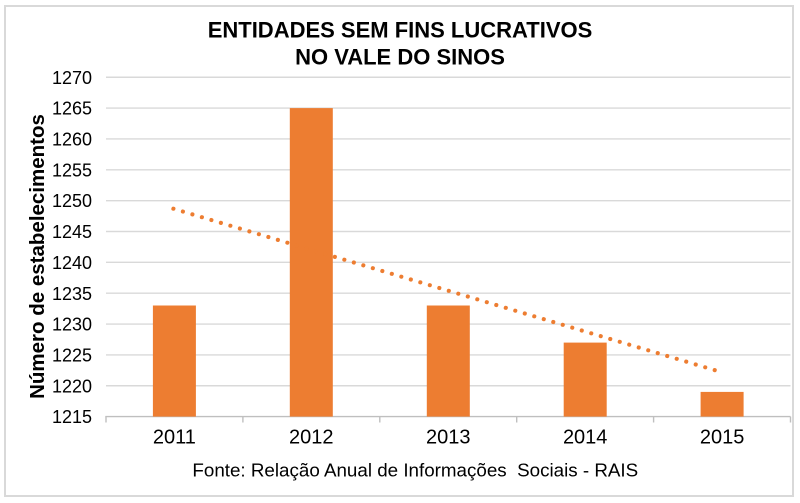 The width and height of the screenshot is (800, 503). Describe the element at coordinates (72, 294) in the screenshot. I see `svg-text: 1235` at that location.